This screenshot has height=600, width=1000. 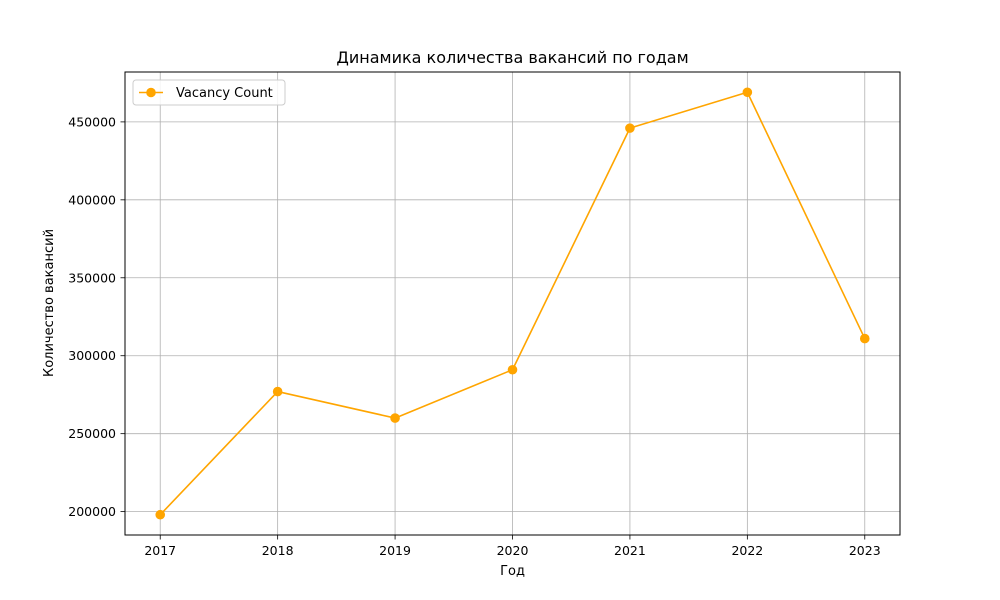 What do you see at coordinates (160, 550) in the screenshot?
I see `x-tick-label: 2017` at bounding box center [160, 550].